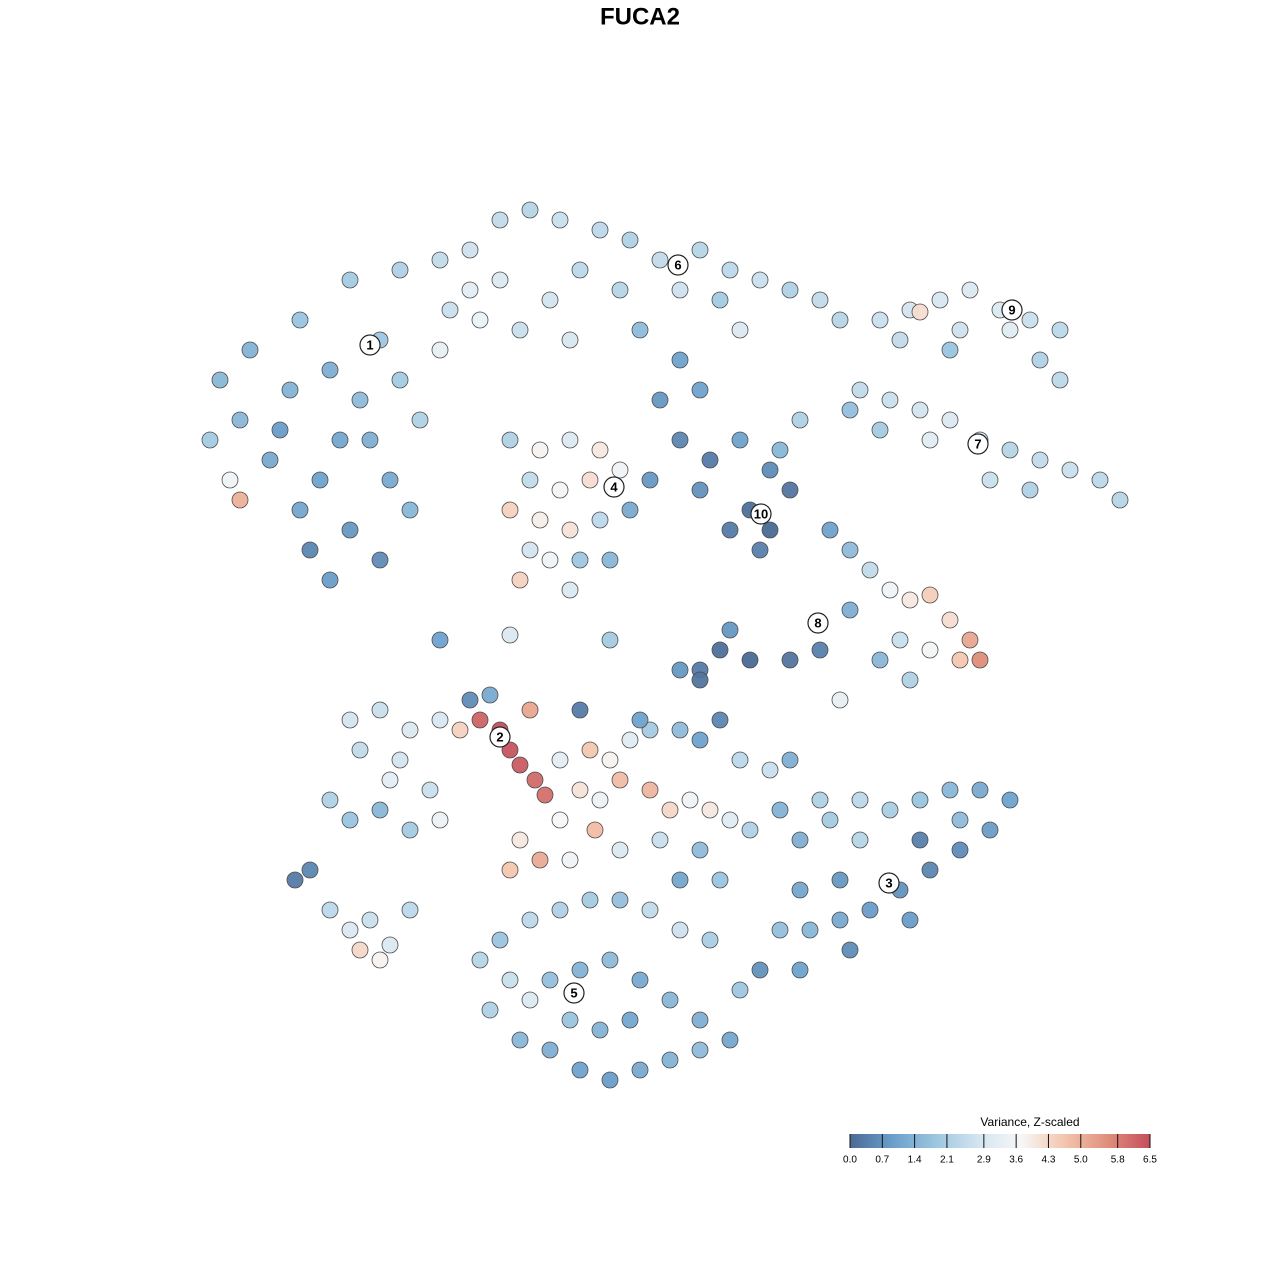 The height and width of the screenshot is (1280, 1280). Describe the element at coordinates (1081, 1160) in the screenshot. I see `colorbar-tick-label: 5.0` at that location.